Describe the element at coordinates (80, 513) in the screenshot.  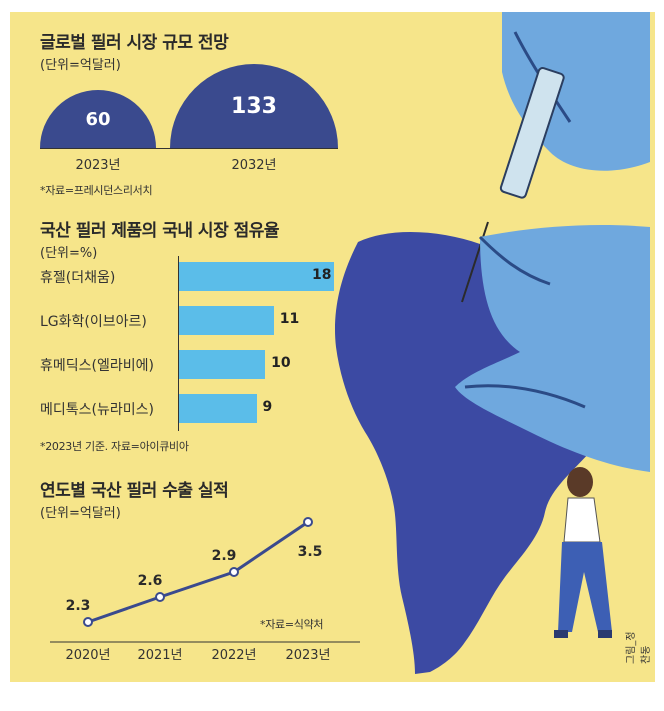
I see `export-unit: (단위=억달러)` at that location.